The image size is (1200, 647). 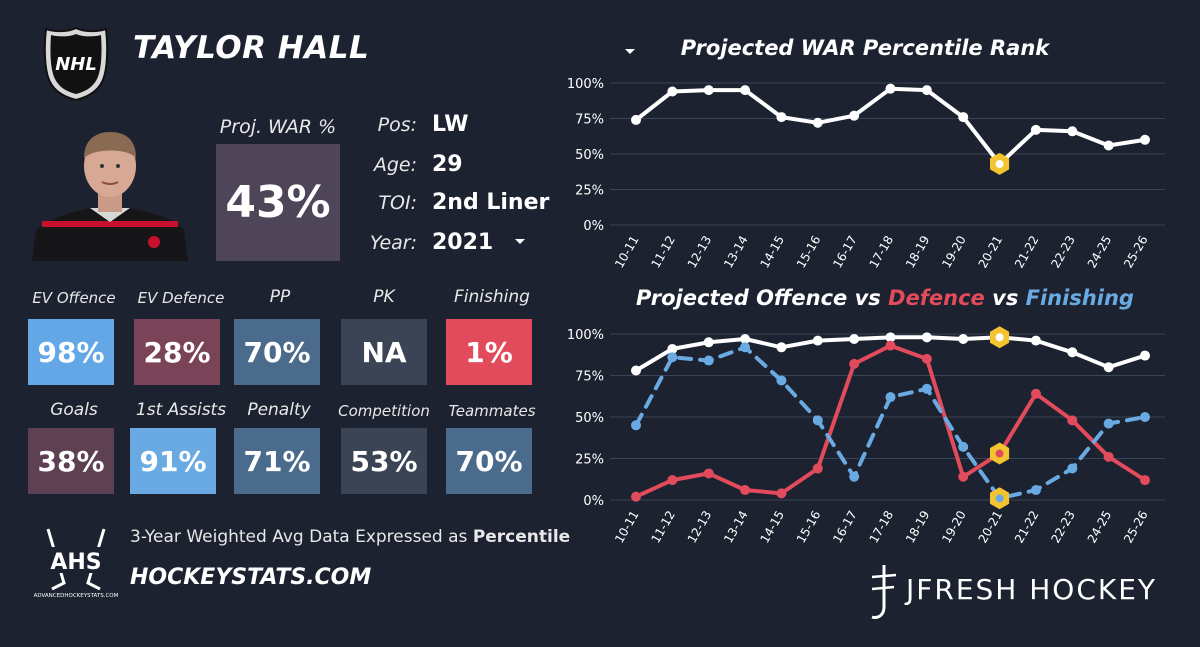 I want to click on ahs-logo: AHS ADVANCEDHOCKEYSTATS.COM, so click(x=76, y=563).